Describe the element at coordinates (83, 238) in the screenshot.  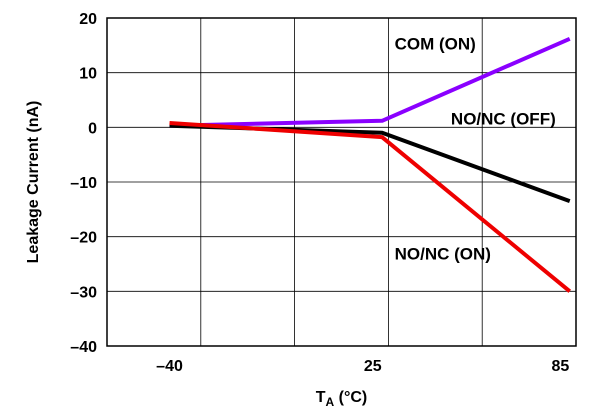
I see `y-tick-label: –20` at that location.